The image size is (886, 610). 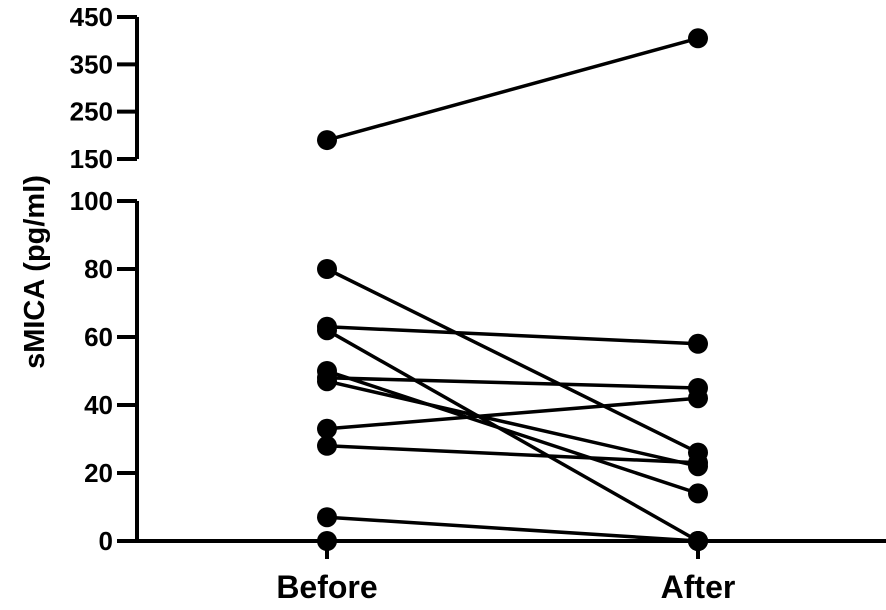 What do you see at coordinates (327, 517) in the screenshot?
I see `series-10-point-before` at bounding box center [327, 517].